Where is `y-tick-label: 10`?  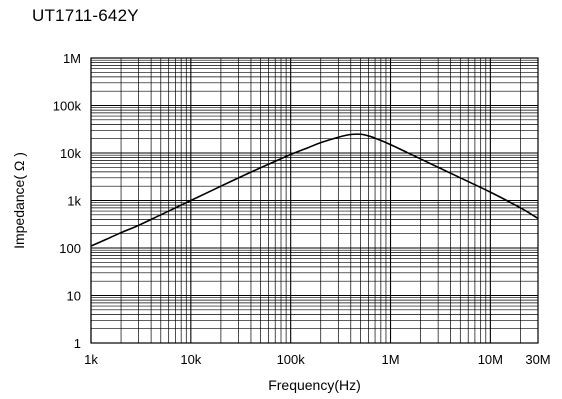
y-tick-label: 10 is located at coordinates (74, 296).